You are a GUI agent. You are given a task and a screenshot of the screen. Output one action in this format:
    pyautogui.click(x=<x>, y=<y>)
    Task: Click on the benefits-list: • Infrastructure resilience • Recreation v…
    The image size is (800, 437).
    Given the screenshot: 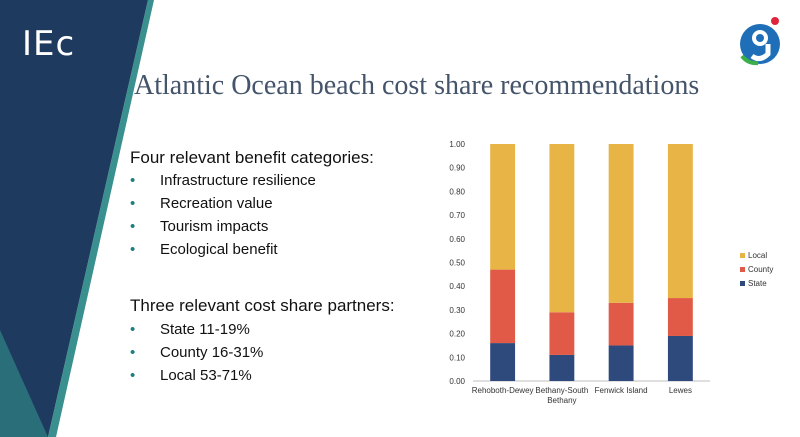 What is the action you would take?
    pyautogui.click(x=223, y=218)
    